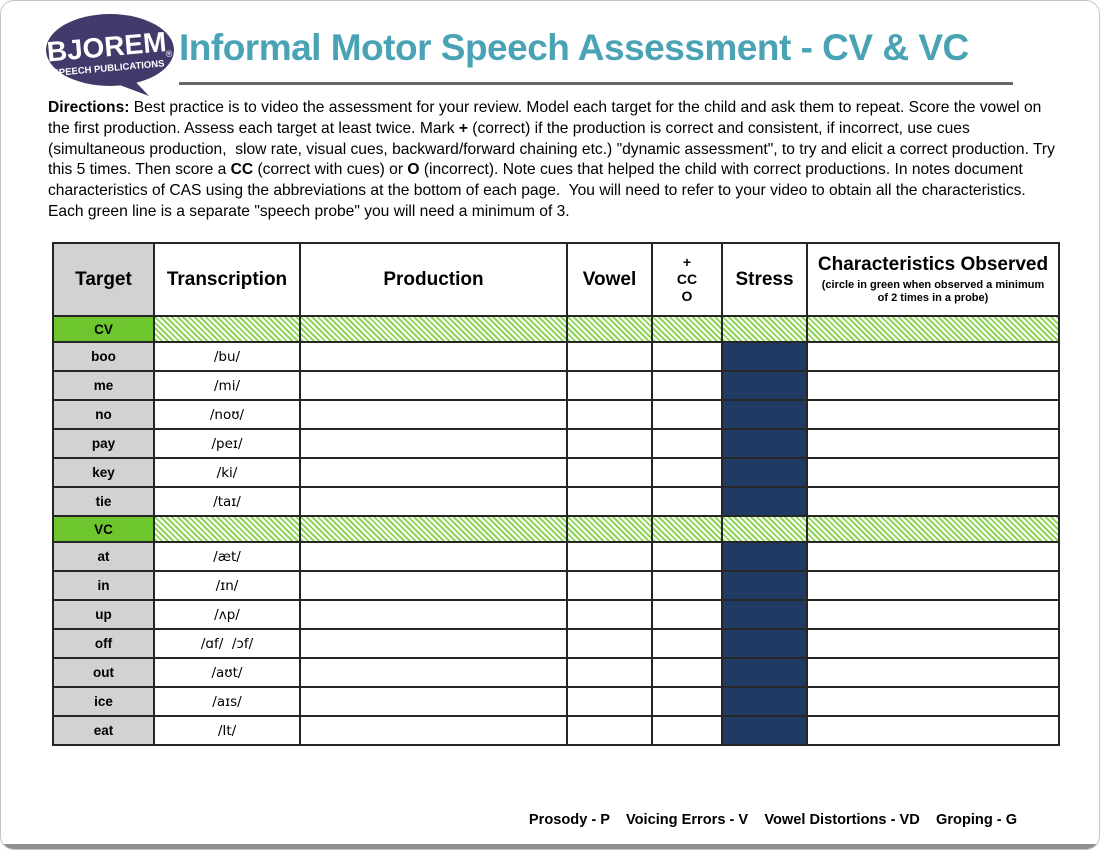 This screenshot has width=1100, height=850. I want to click on transcription-cell: /ki/, so click(227, 472).